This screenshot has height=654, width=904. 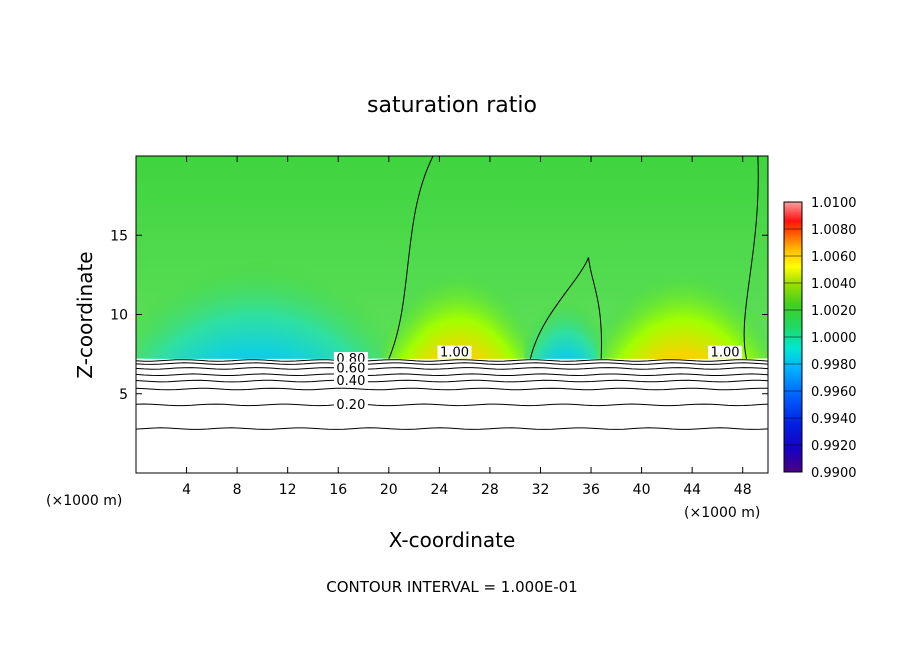 What do you see at coordinates (452, 415) in the screenshot?
I see `below-cloud-base` at bounding box center [452, 415].